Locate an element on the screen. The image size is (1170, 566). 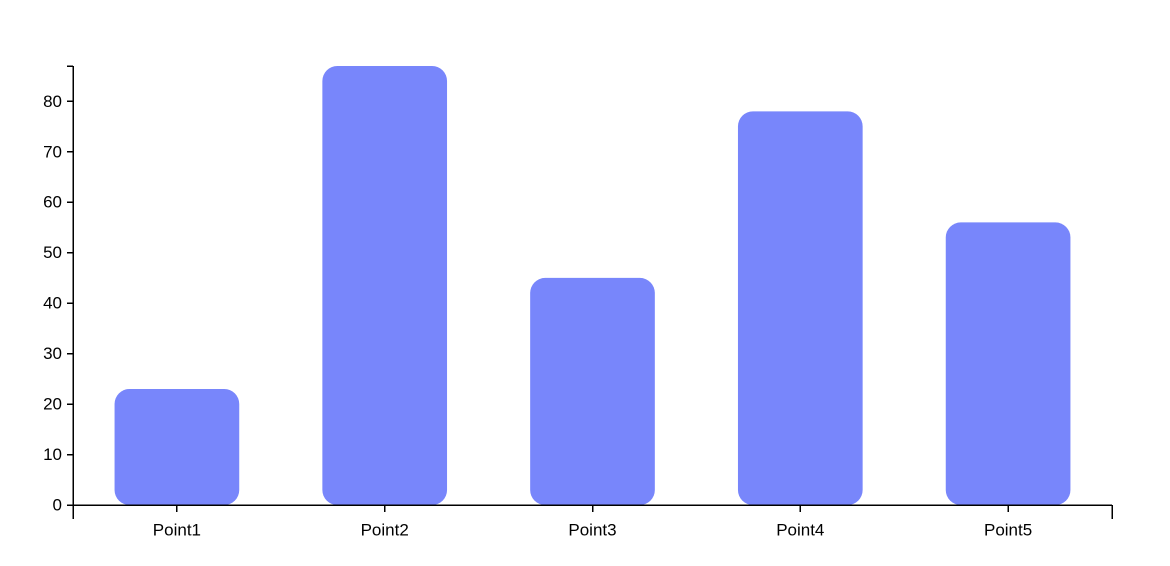
y-tick-label: 40 is located at coordinates (52, 303).